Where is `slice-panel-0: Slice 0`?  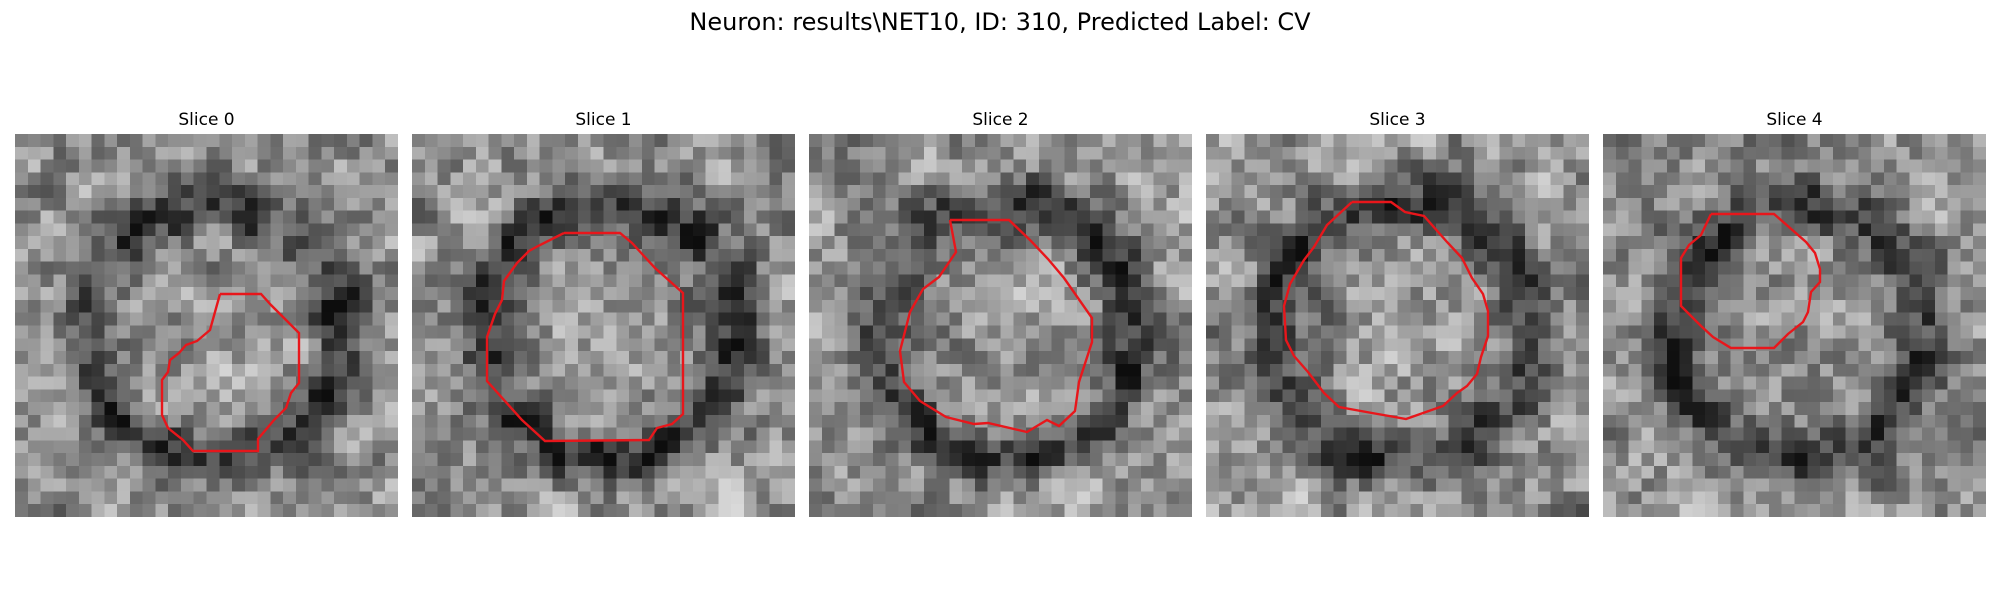 slice-panel-0: Slice 0 is located at coordinates (206, 120).